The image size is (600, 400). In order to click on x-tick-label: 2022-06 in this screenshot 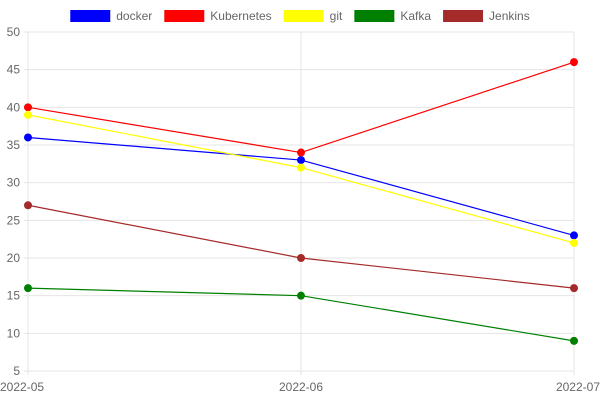, I will do `click(301, 387)`.